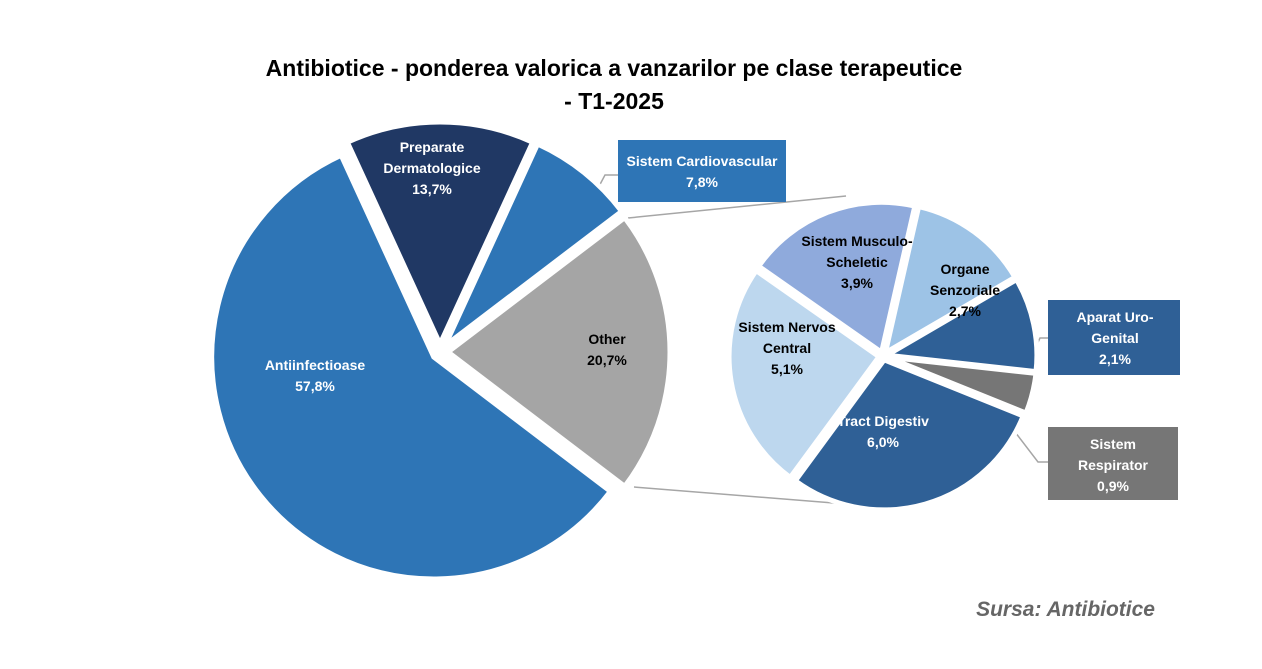  Describe the element at coordinates (607, 339) in the screenshot. I see `slice-label: Other` at that location.